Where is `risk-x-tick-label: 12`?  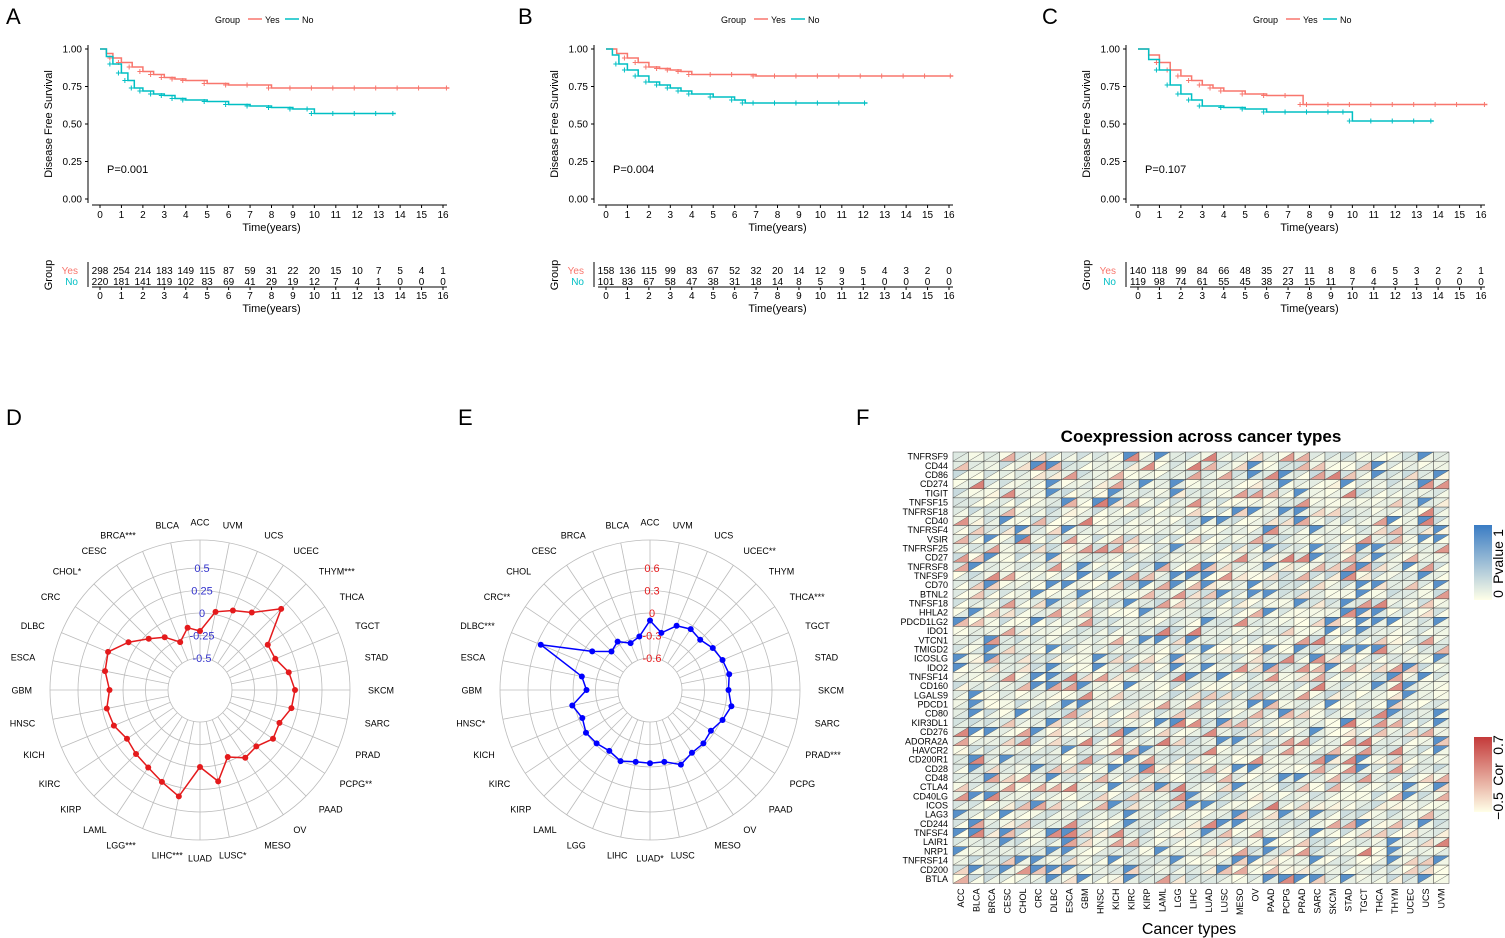
risk-x-tick-label: 12 is located at coordinates (358, 296).